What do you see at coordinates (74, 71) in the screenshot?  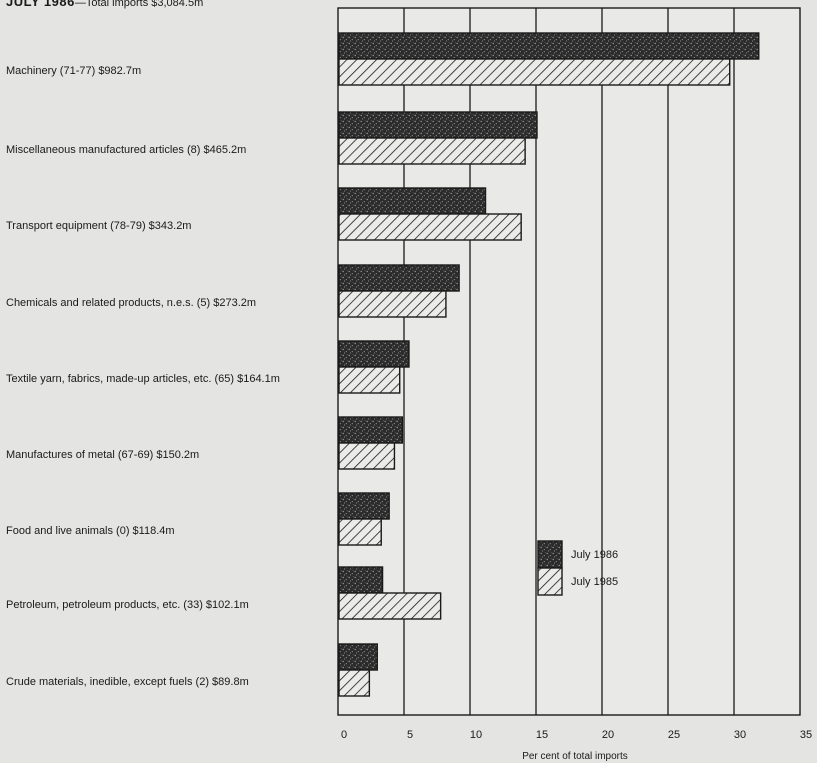 I see `category-label: Machinery (71-77) $982.7m` at bounding box center [74, 71].